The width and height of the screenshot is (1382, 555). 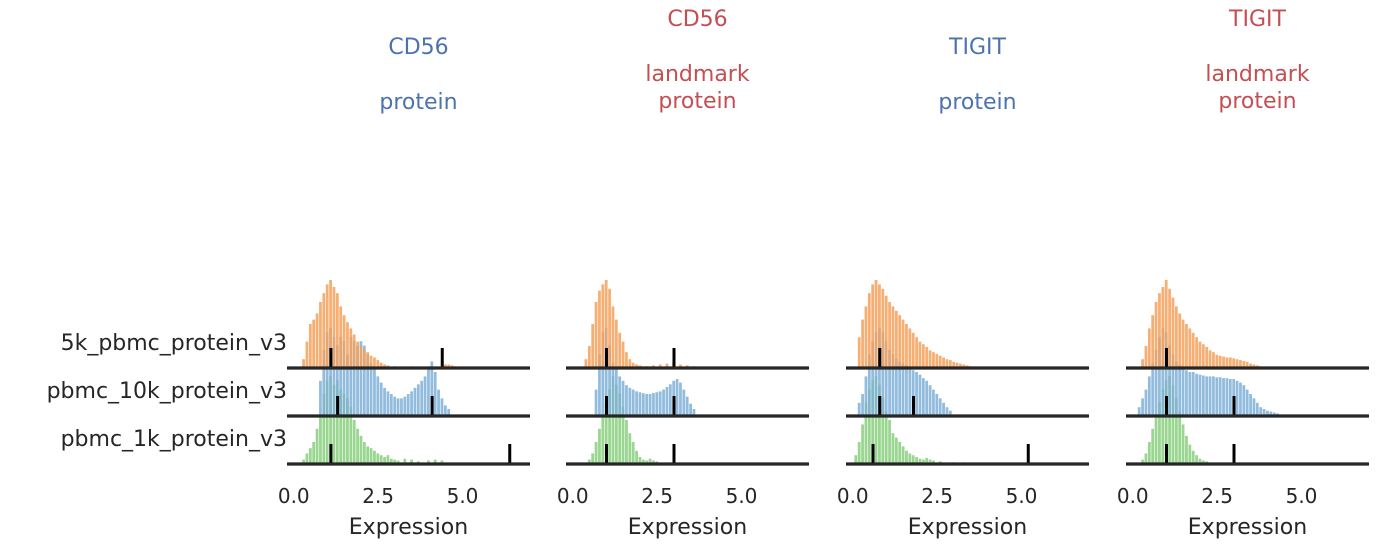 What do you see at coordinates (1188, 420) in the screenshot?
I see `series-pbmc_1k_protein_v3` at bounding box center [1188, 420].